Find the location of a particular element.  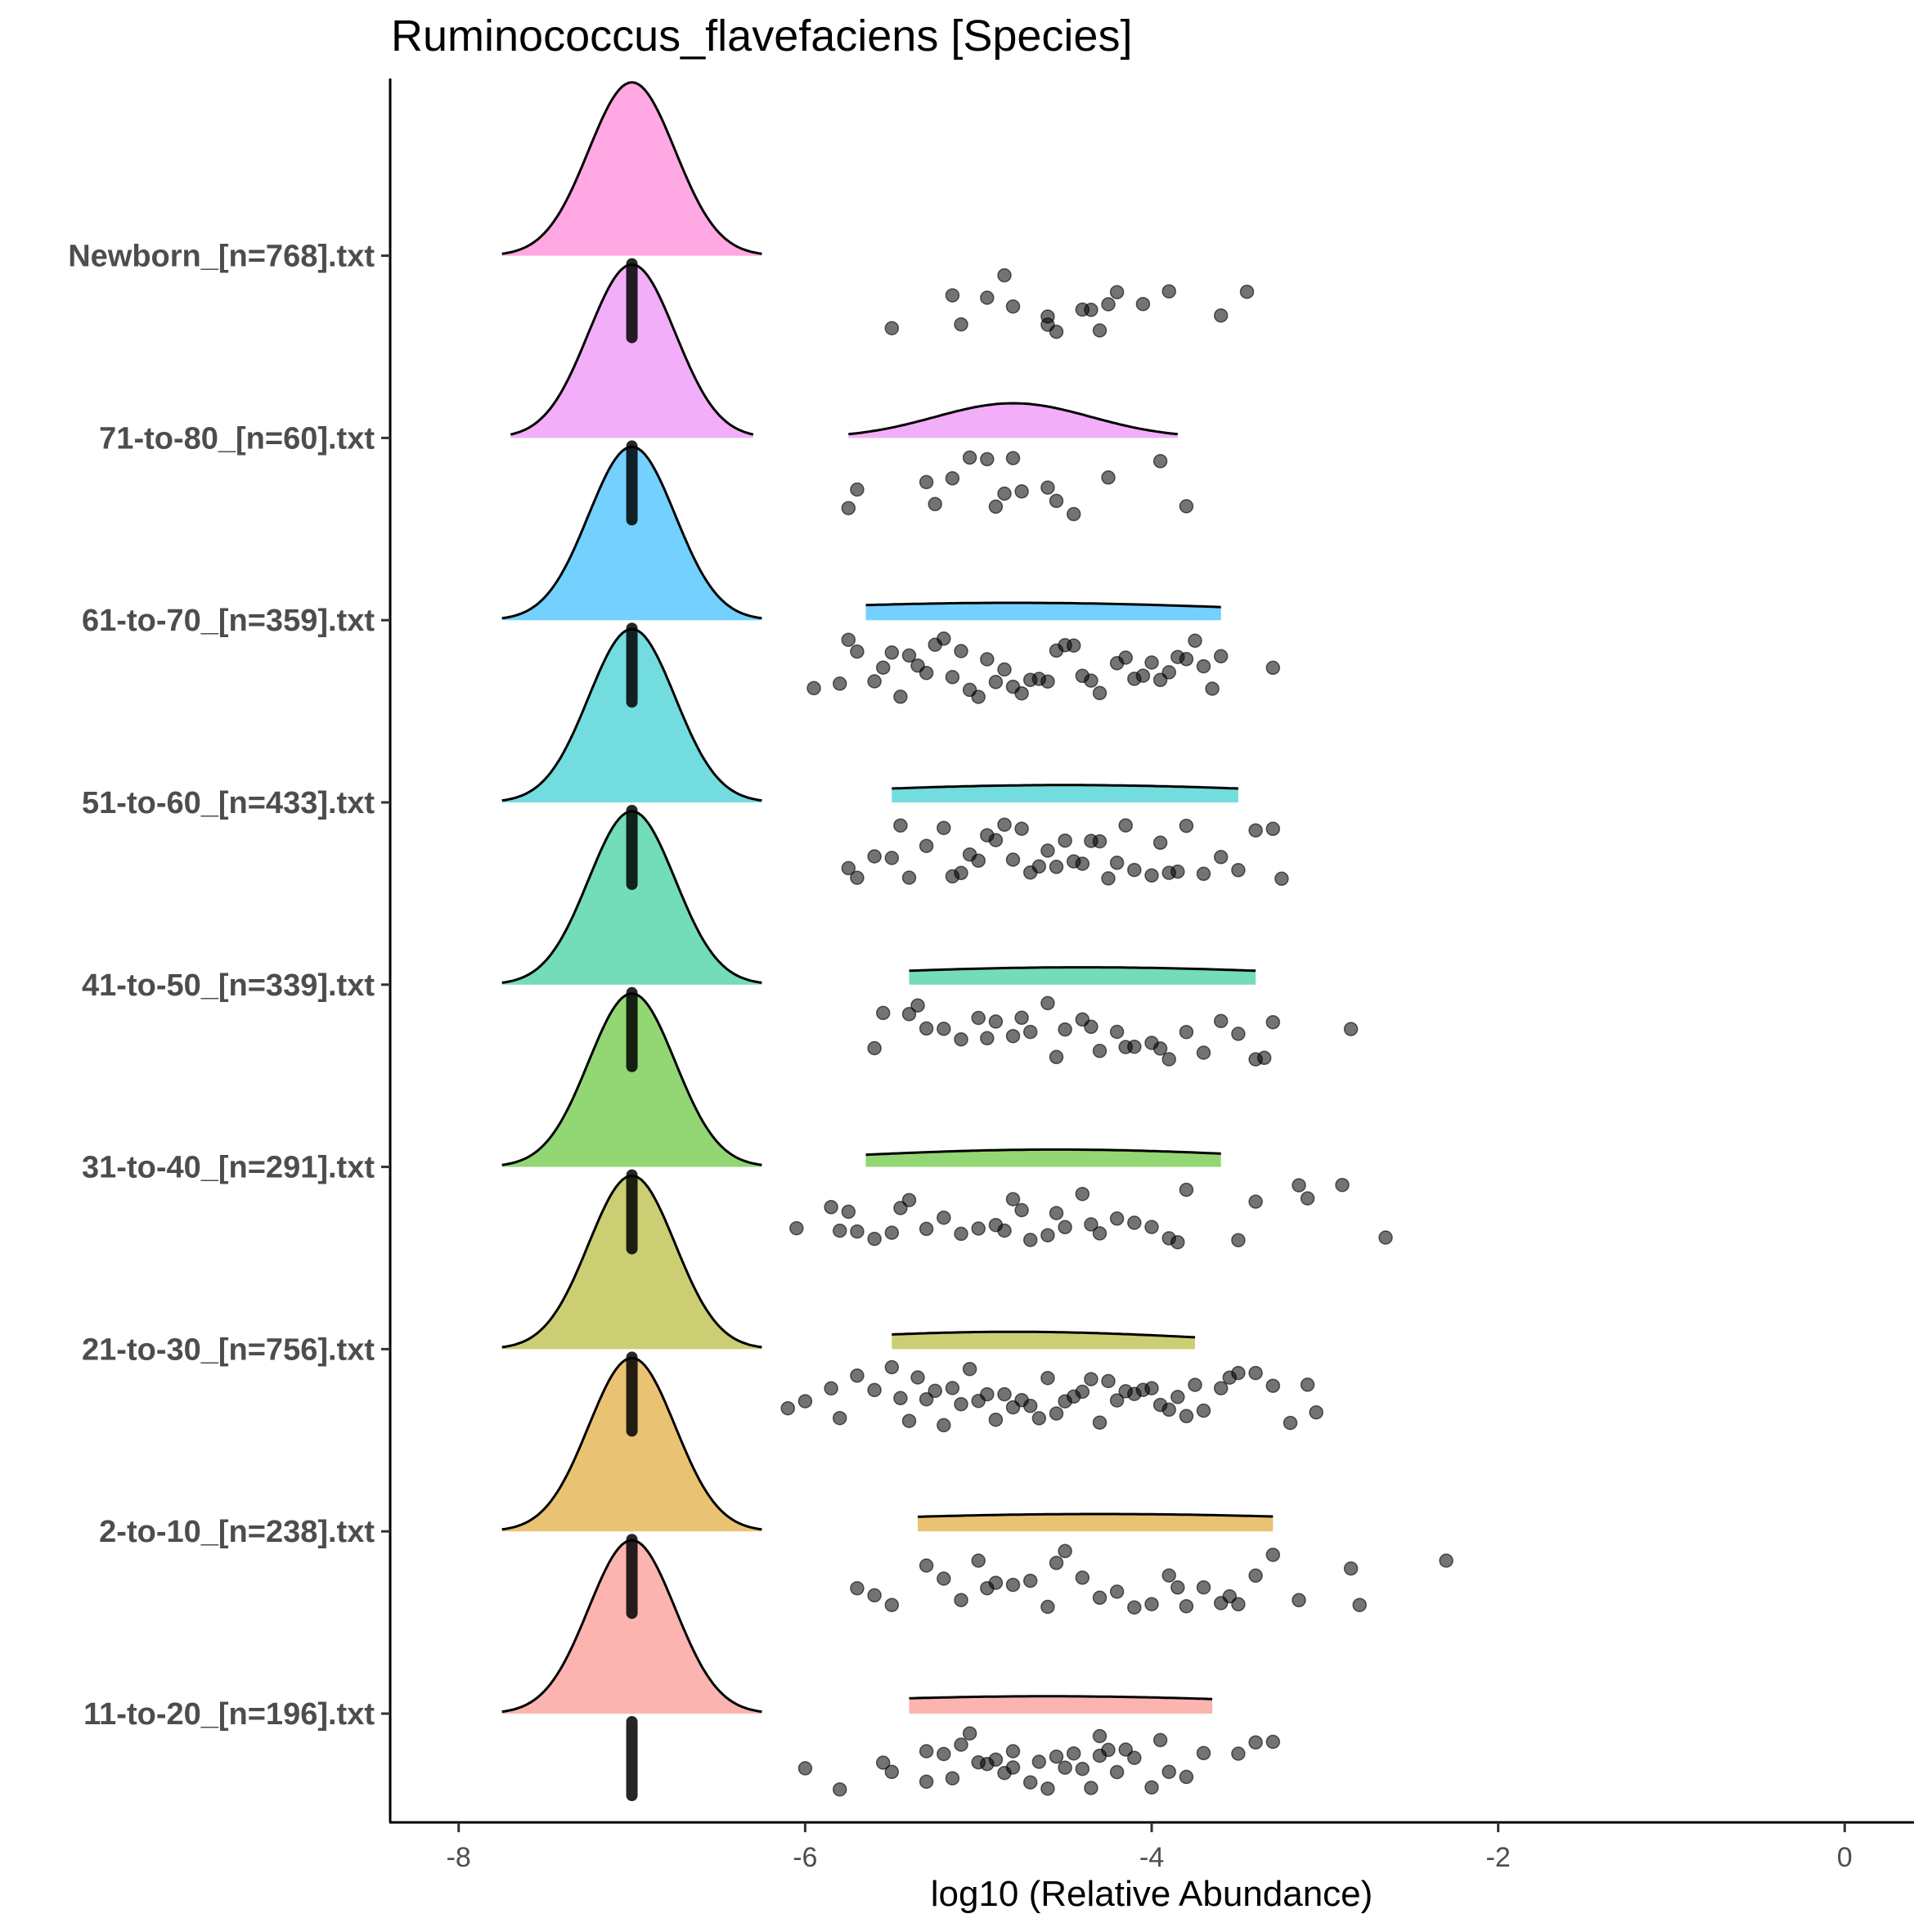

x-tick-label: -6 is located at coordinates (805, 1858).